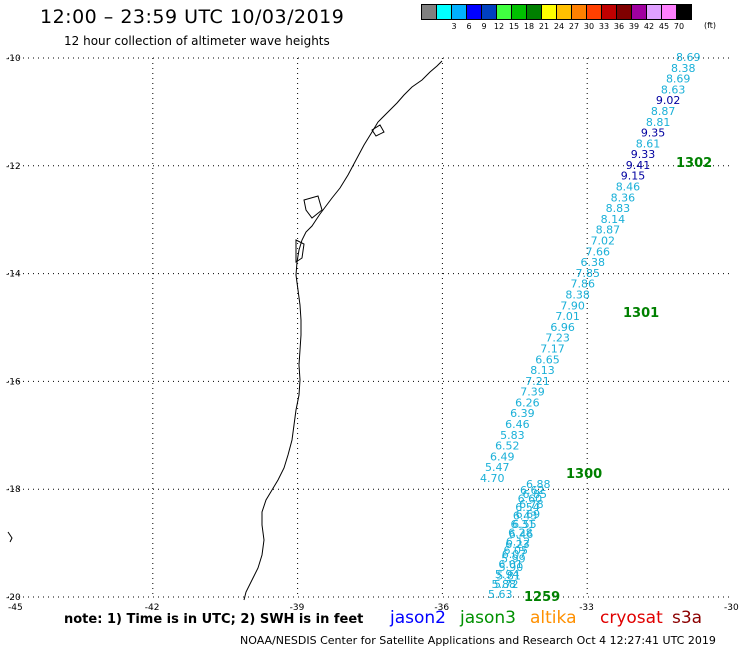 This screenshot has width=740, height=650. What do you see at coordinates (13, 490) in the screenshot?
I see `lat-tick-label: -18` at bounding box center [13, 490].